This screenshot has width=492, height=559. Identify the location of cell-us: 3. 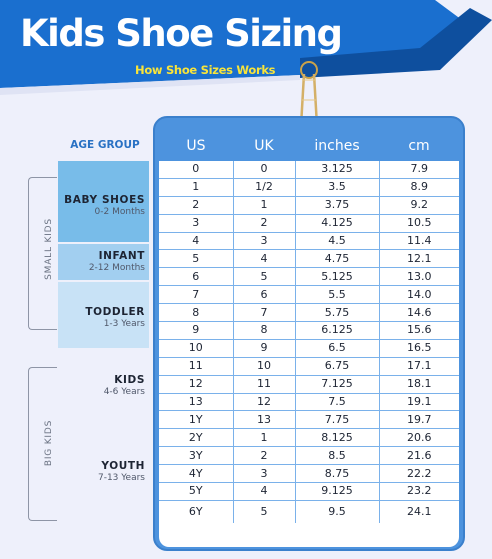
(196, 223).